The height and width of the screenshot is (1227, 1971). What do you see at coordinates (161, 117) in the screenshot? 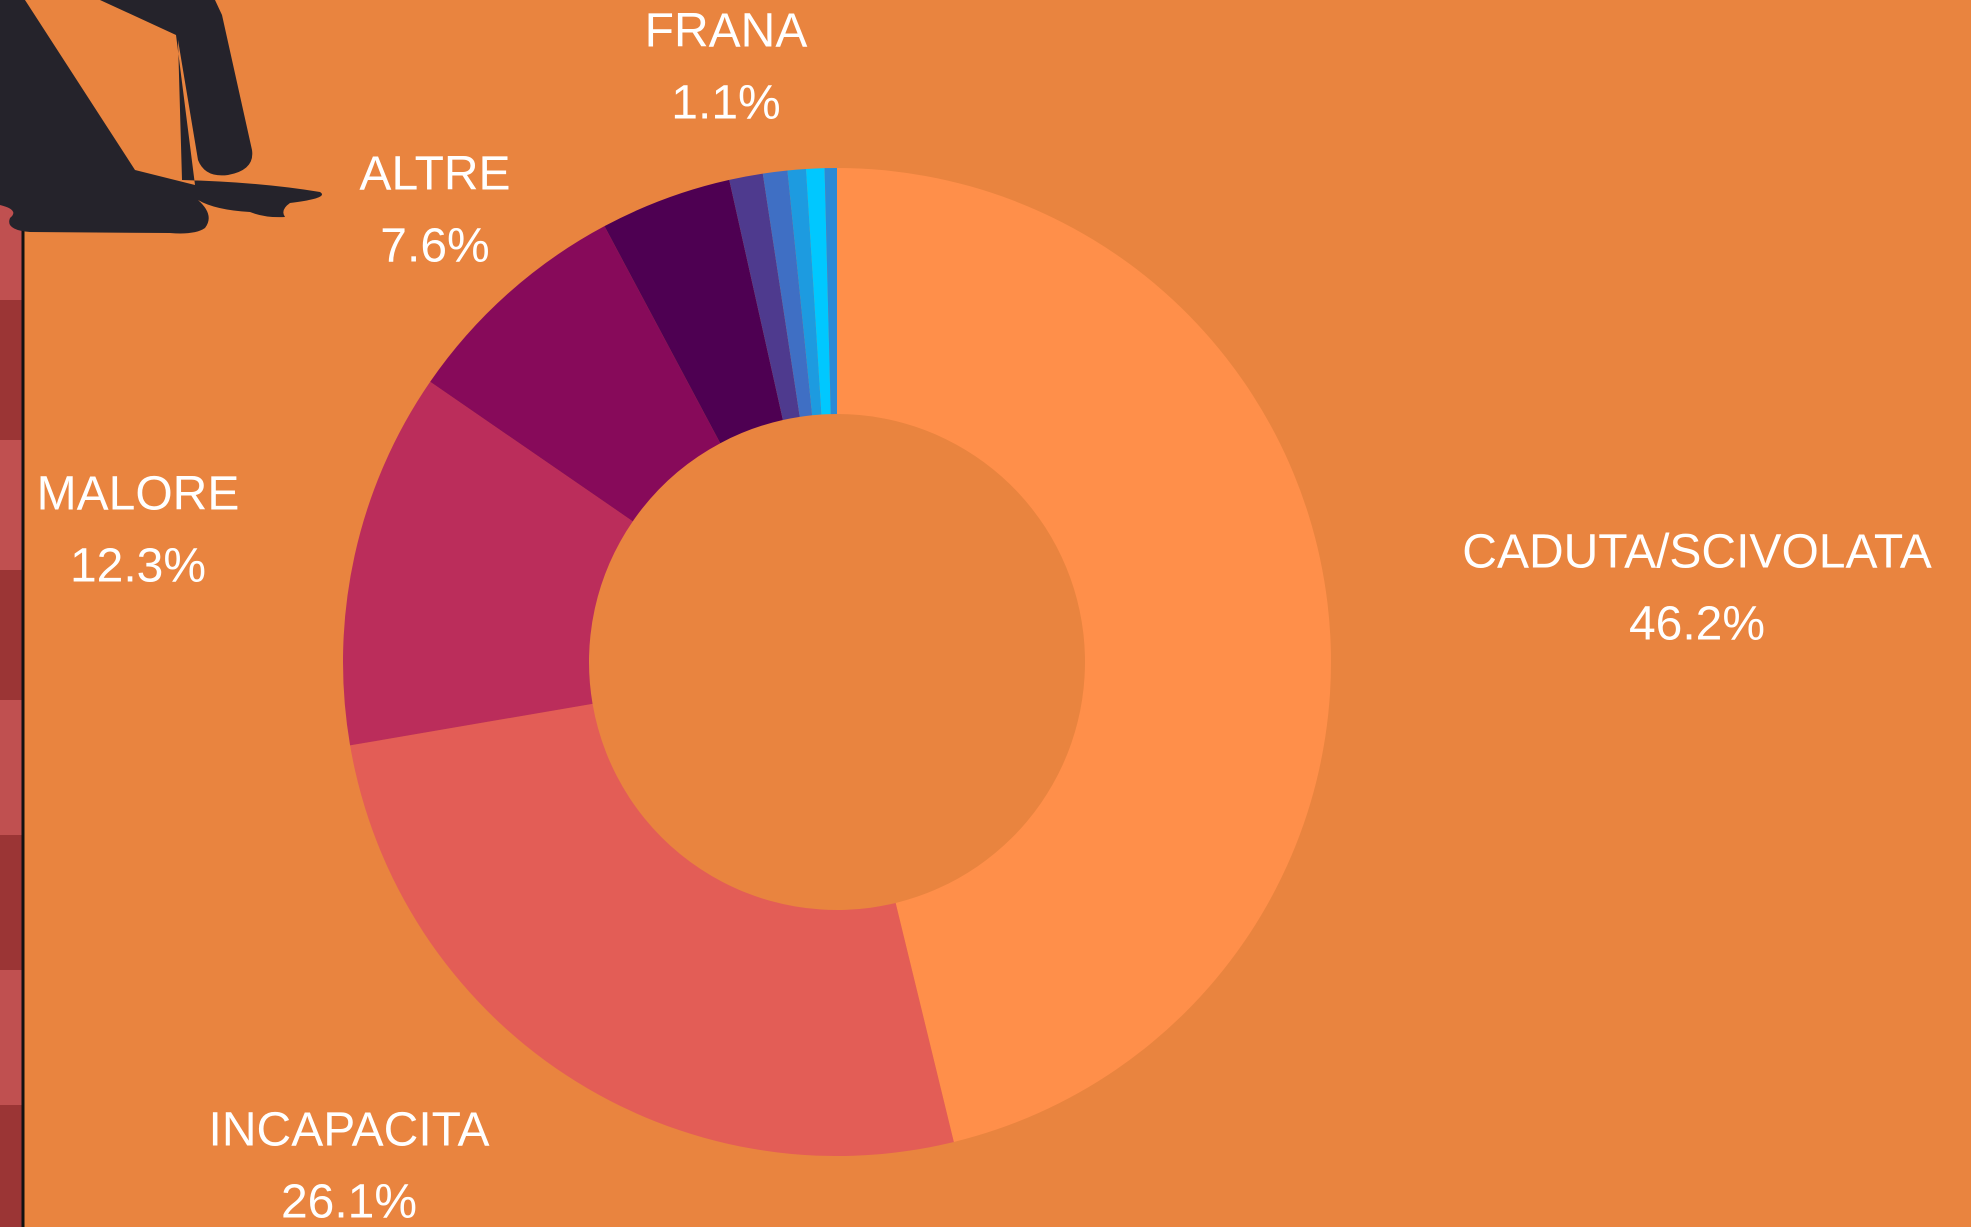
I see `silhouette` at bounding box center [161, 117].